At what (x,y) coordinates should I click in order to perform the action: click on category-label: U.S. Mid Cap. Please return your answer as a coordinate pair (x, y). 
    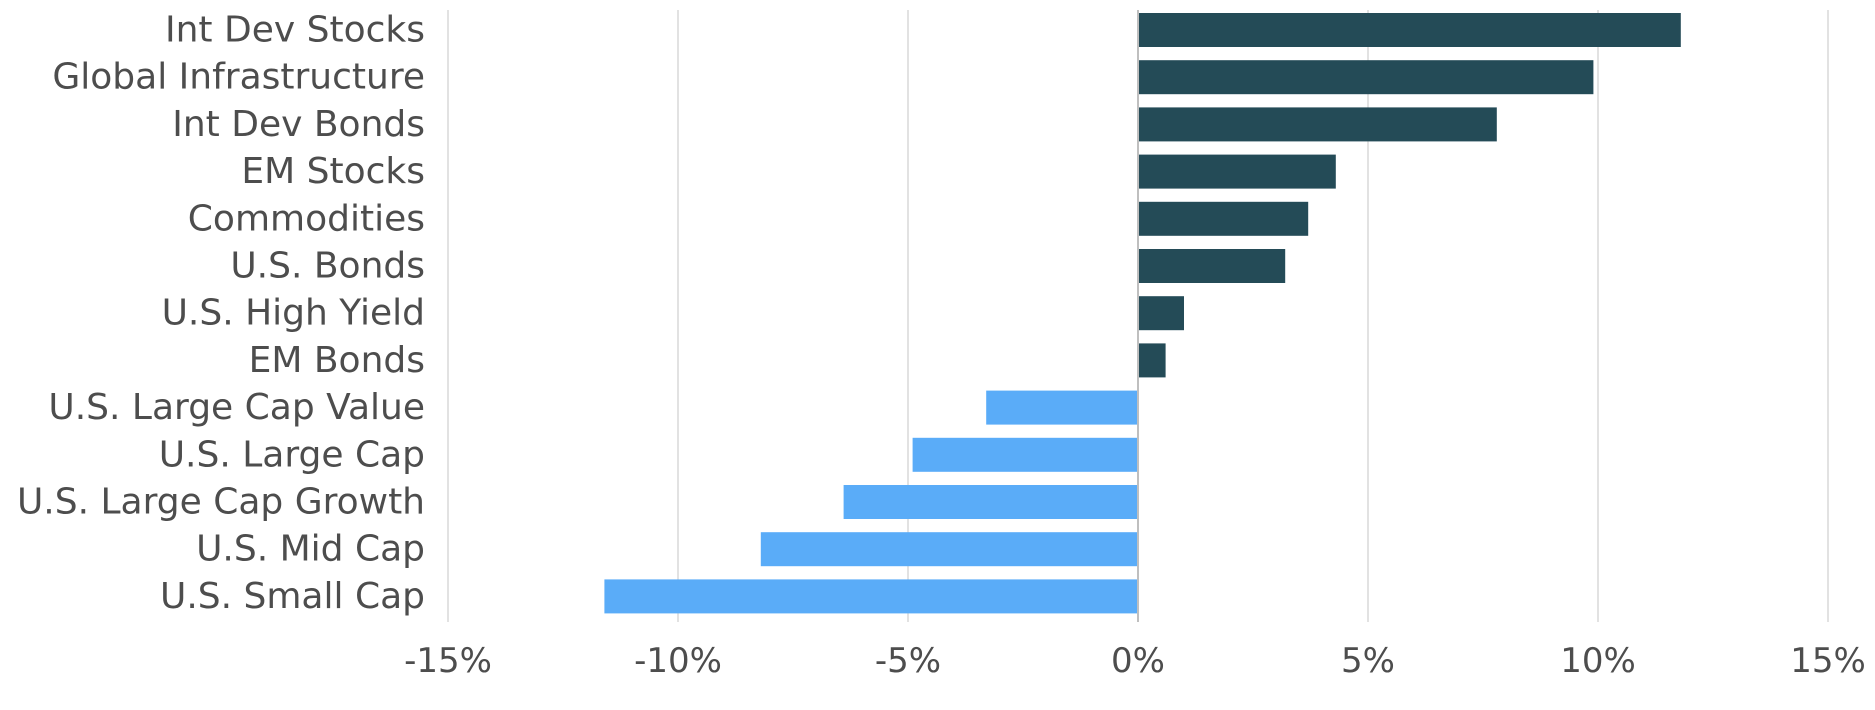
    Looking at the image, I should click on (310, 549).